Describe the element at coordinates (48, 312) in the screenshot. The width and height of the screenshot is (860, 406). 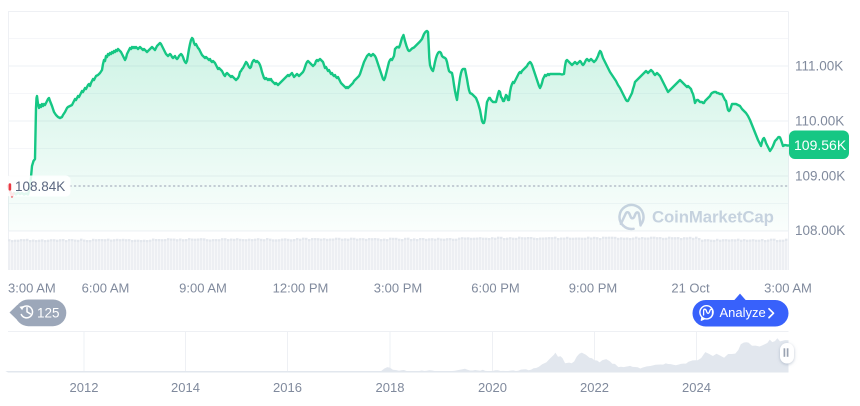
I see `svg-text: 125` at that location.